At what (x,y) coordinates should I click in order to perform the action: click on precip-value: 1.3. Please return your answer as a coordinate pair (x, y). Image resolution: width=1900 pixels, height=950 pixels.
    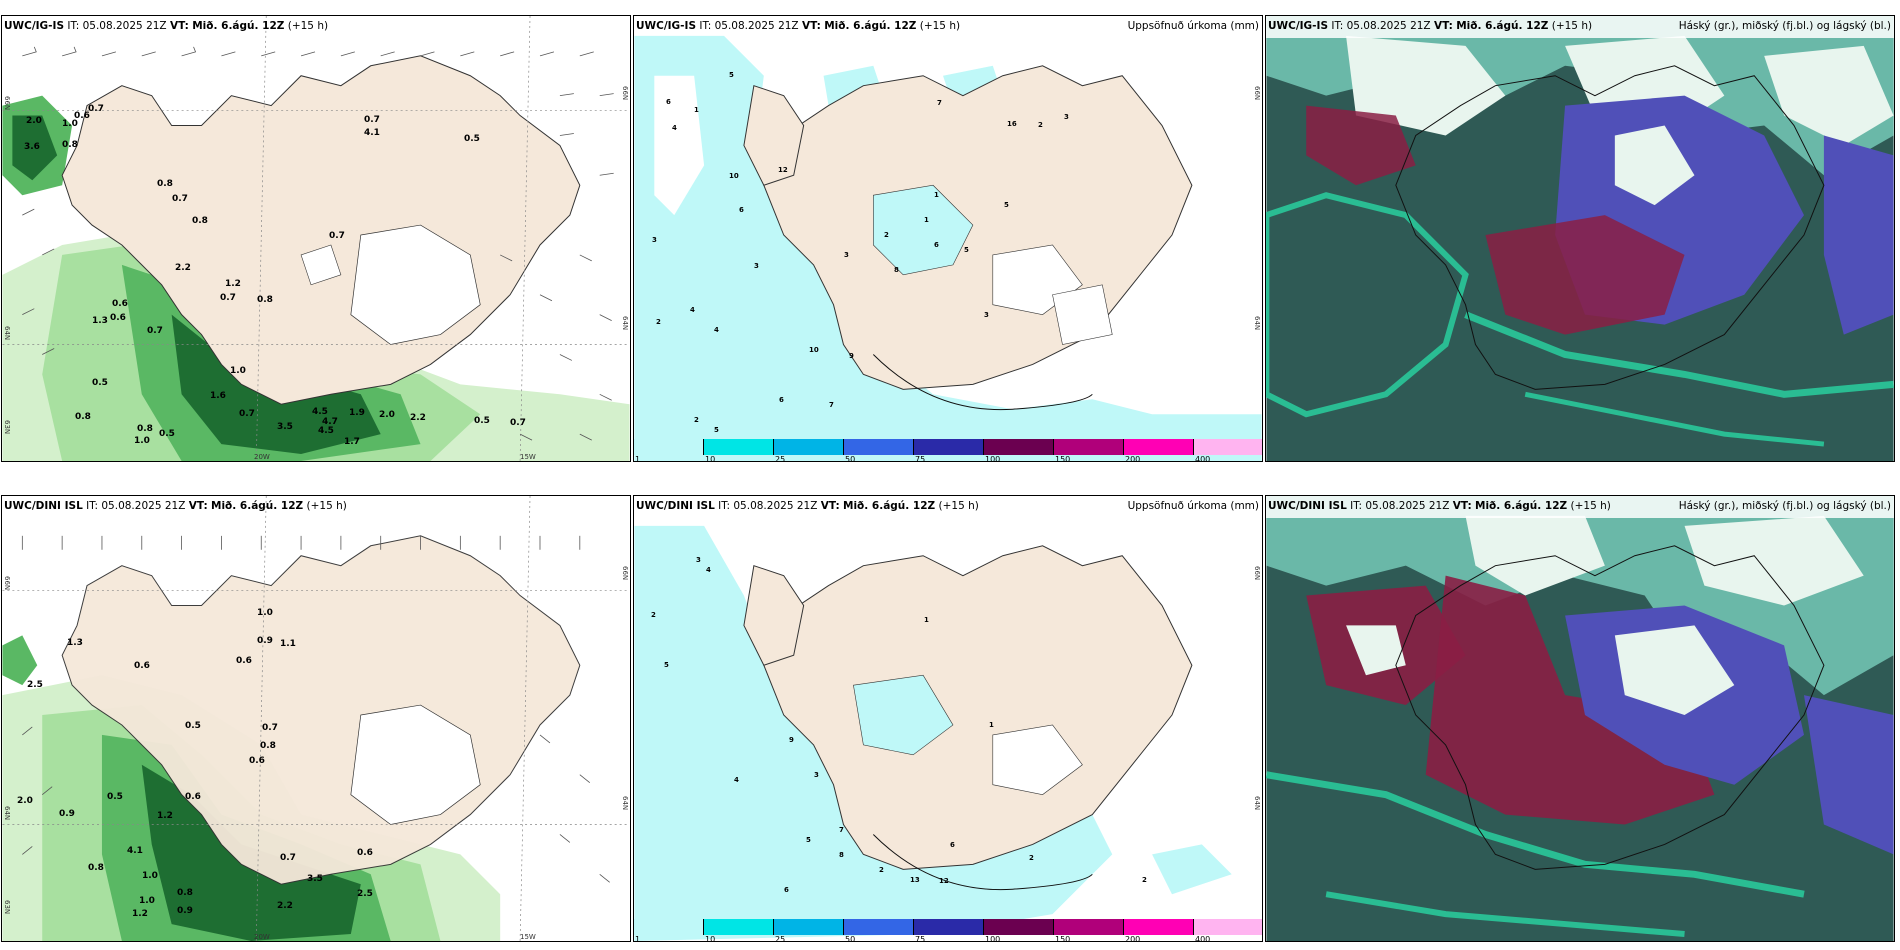
    Looking at the image, I should click on (100, 321).